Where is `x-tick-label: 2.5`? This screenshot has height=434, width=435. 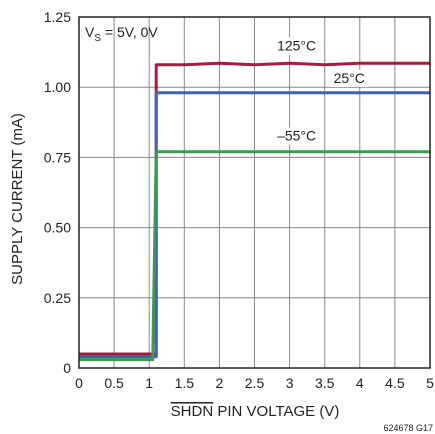
x-tick-label: 2.5 is located at coordinates (255, 383).